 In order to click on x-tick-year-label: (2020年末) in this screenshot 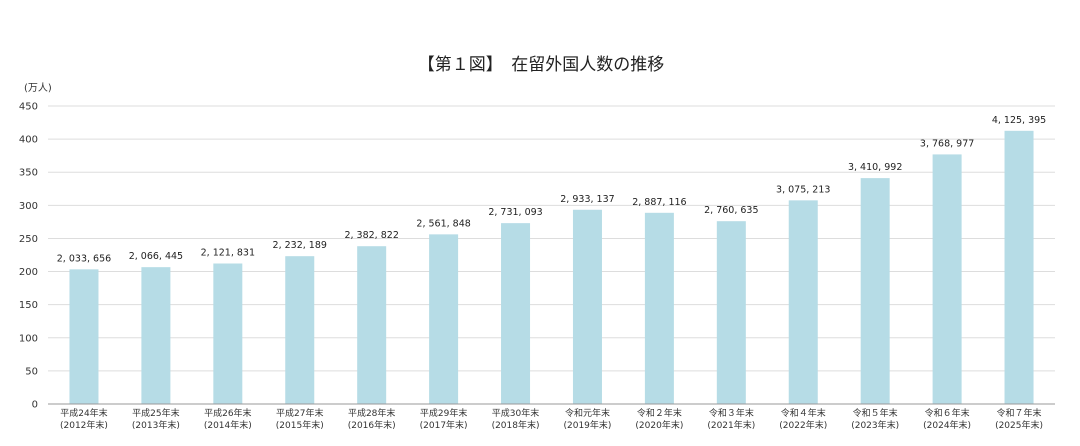, I will do `click(659, 425)`.